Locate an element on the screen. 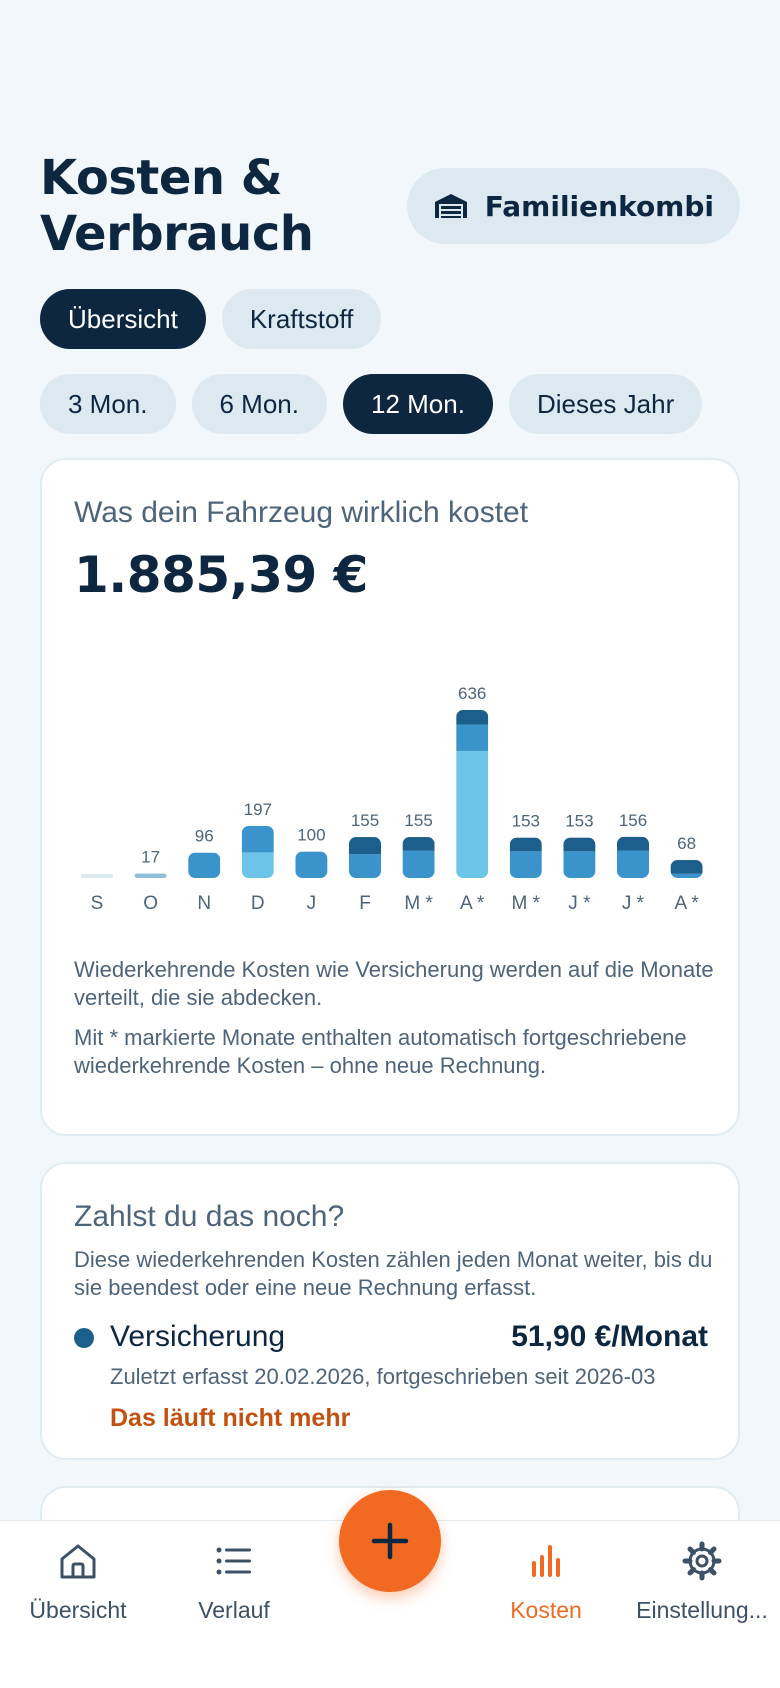  nav-history: Verlauf is located at coordinates (234, 1581).